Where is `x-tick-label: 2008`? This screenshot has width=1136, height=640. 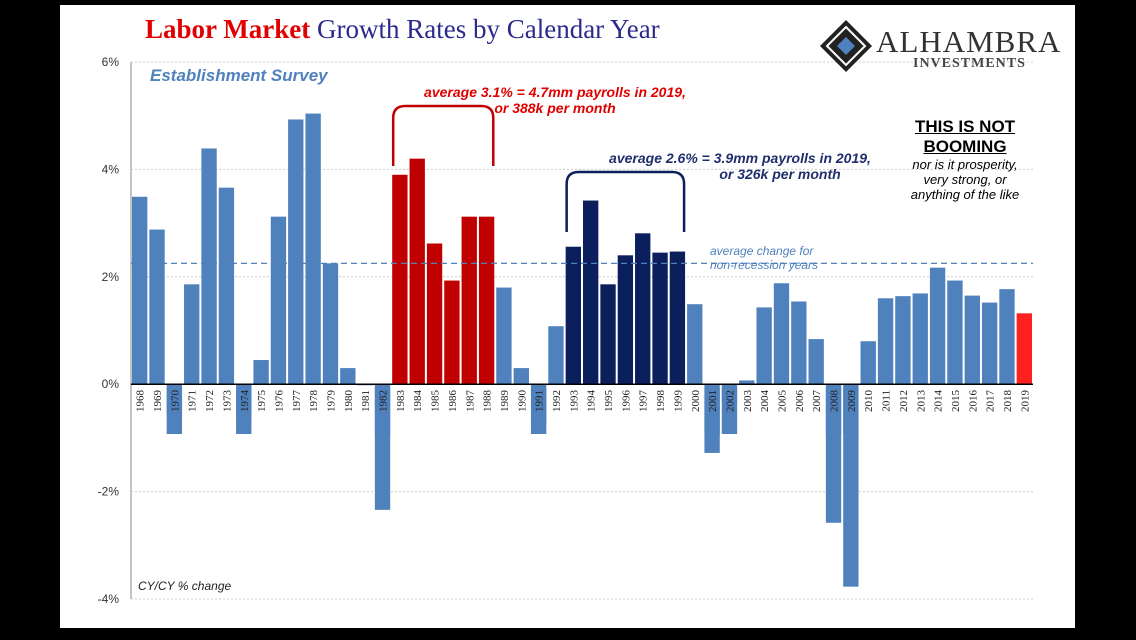
x-tick-label: 2008 is located at coordinates (835, 401).